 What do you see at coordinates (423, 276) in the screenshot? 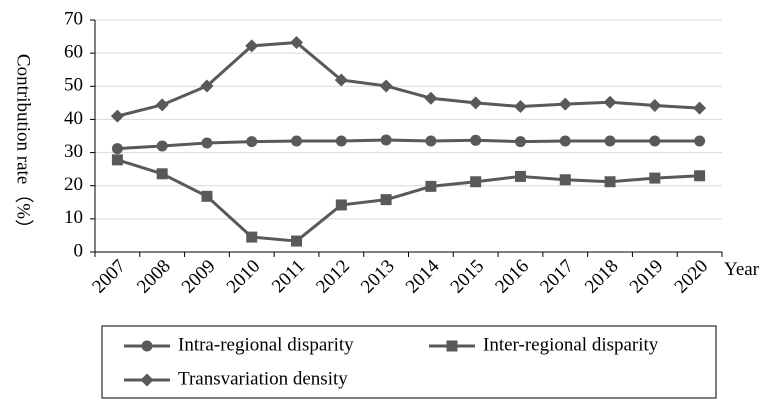
I see `x-tick-label: 2014` at bounding box center [423, 276].